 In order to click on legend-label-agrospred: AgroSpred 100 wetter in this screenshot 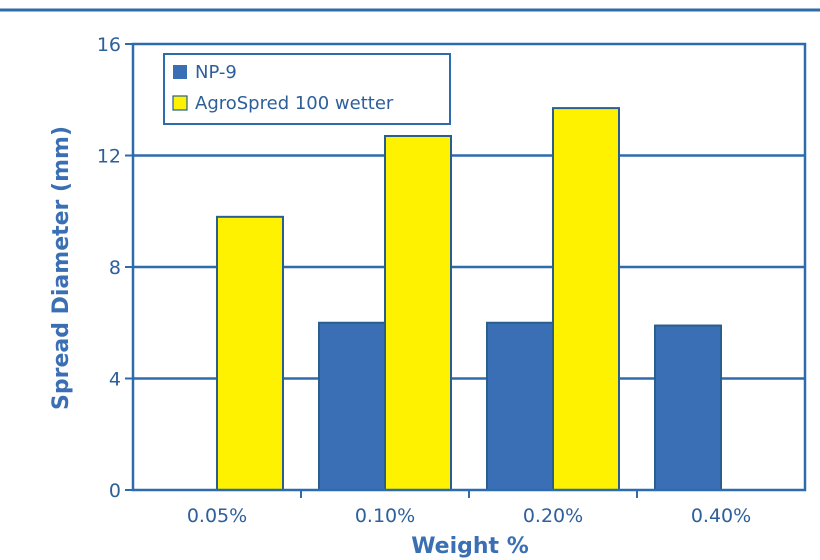, I will do `click(294, 103)`.